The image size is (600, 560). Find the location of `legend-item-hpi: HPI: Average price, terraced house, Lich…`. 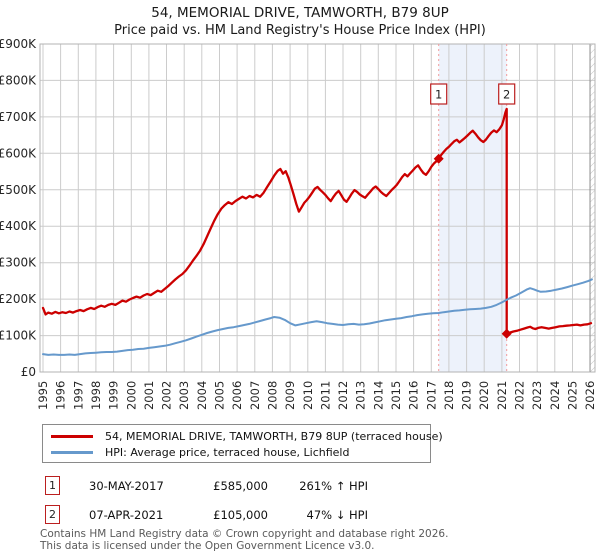

legend-item-hpi: HPI: Average price, terraced house, Lich… is located at coordinates (240, 452).